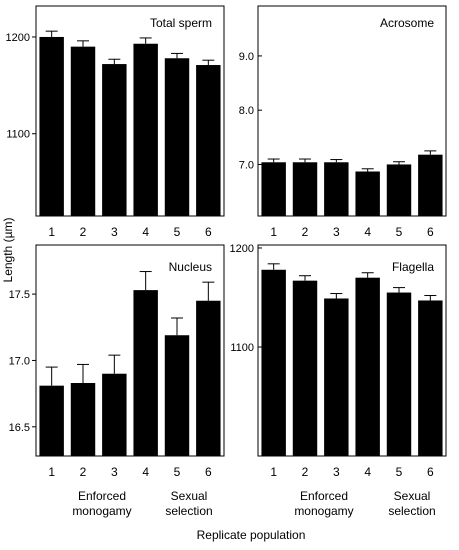  What do you see at coordinates (412, 496) in the screenshot?
I see `group-label-selection-line1-right: Sexual` at bounding box center [412, 496].